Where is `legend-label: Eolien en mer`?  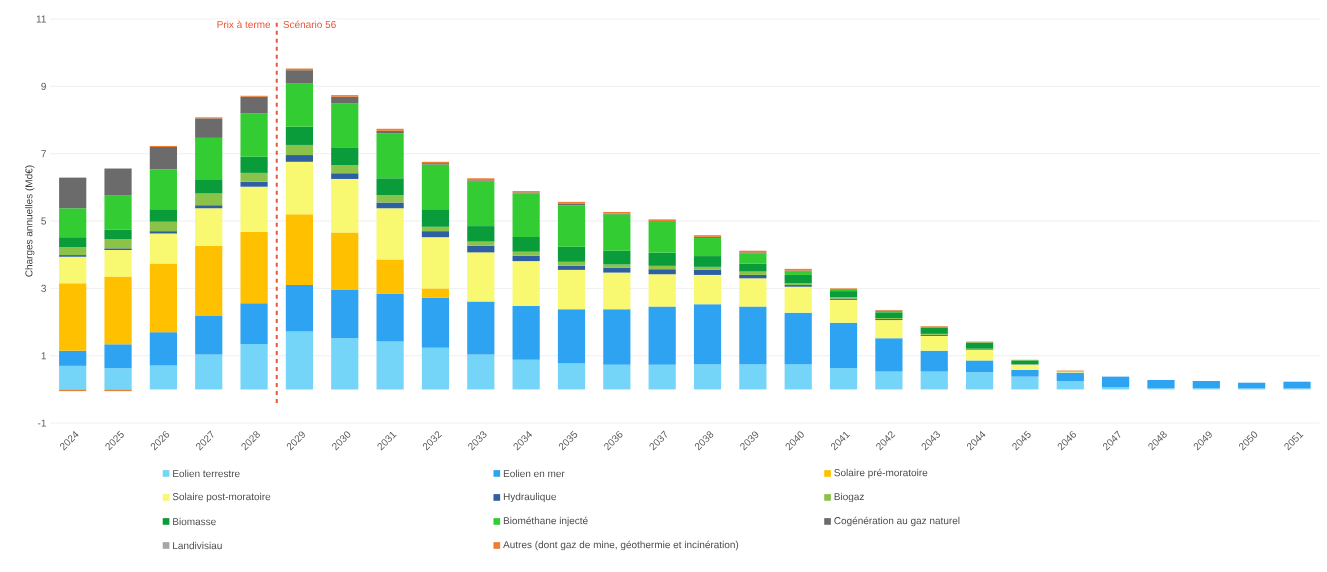 legend-label: Eolien en mer is located at coordinates (534, 473).